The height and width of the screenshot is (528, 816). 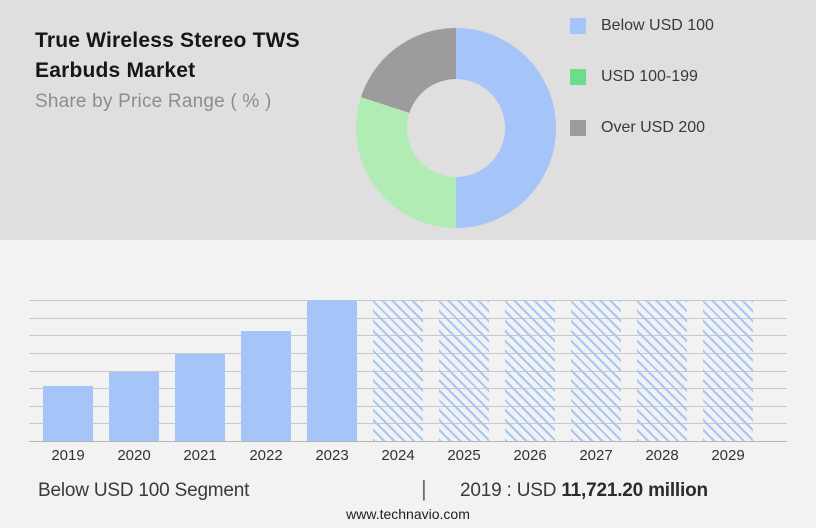 What do you see at coordinates (134, 406) in the screenshot?
I see `bar-2020` at bounding box center [134, 406].